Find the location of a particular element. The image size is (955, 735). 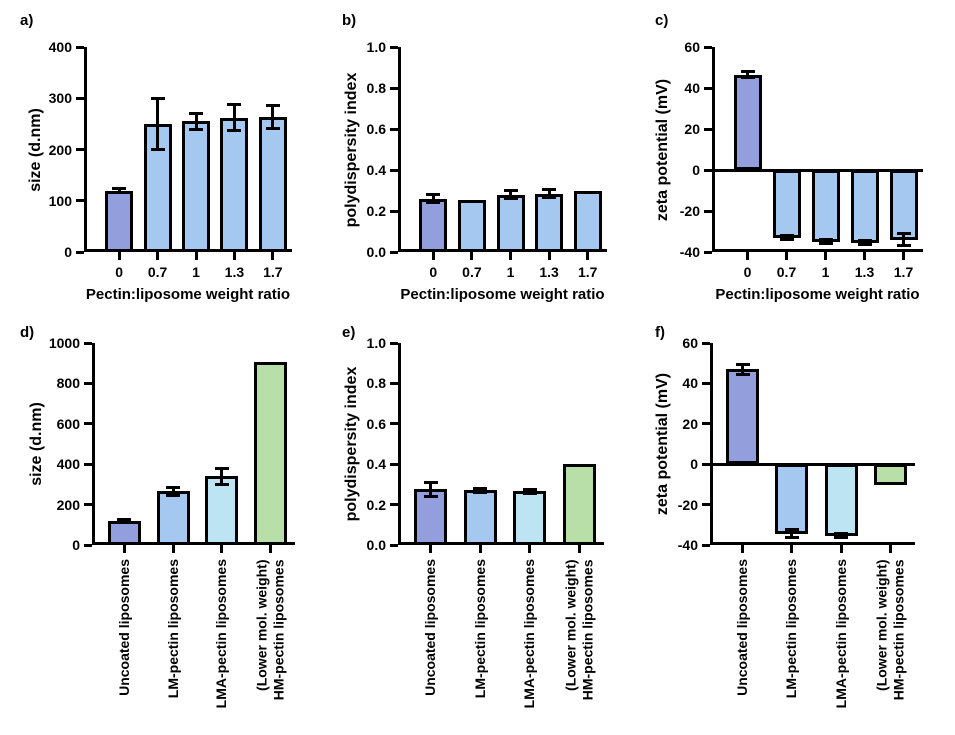

panel-letter-d: d) is located at coordinates (27, 332).